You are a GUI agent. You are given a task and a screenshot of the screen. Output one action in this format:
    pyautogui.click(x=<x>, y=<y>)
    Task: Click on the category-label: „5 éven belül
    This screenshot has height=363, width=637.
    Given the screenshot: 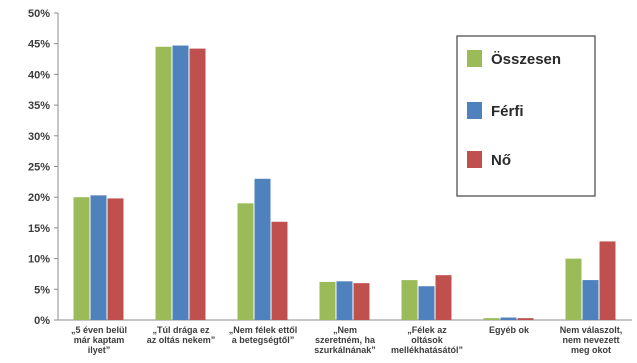 What is the action you would take?
    pyautogui.click(x=99, y=330)
    